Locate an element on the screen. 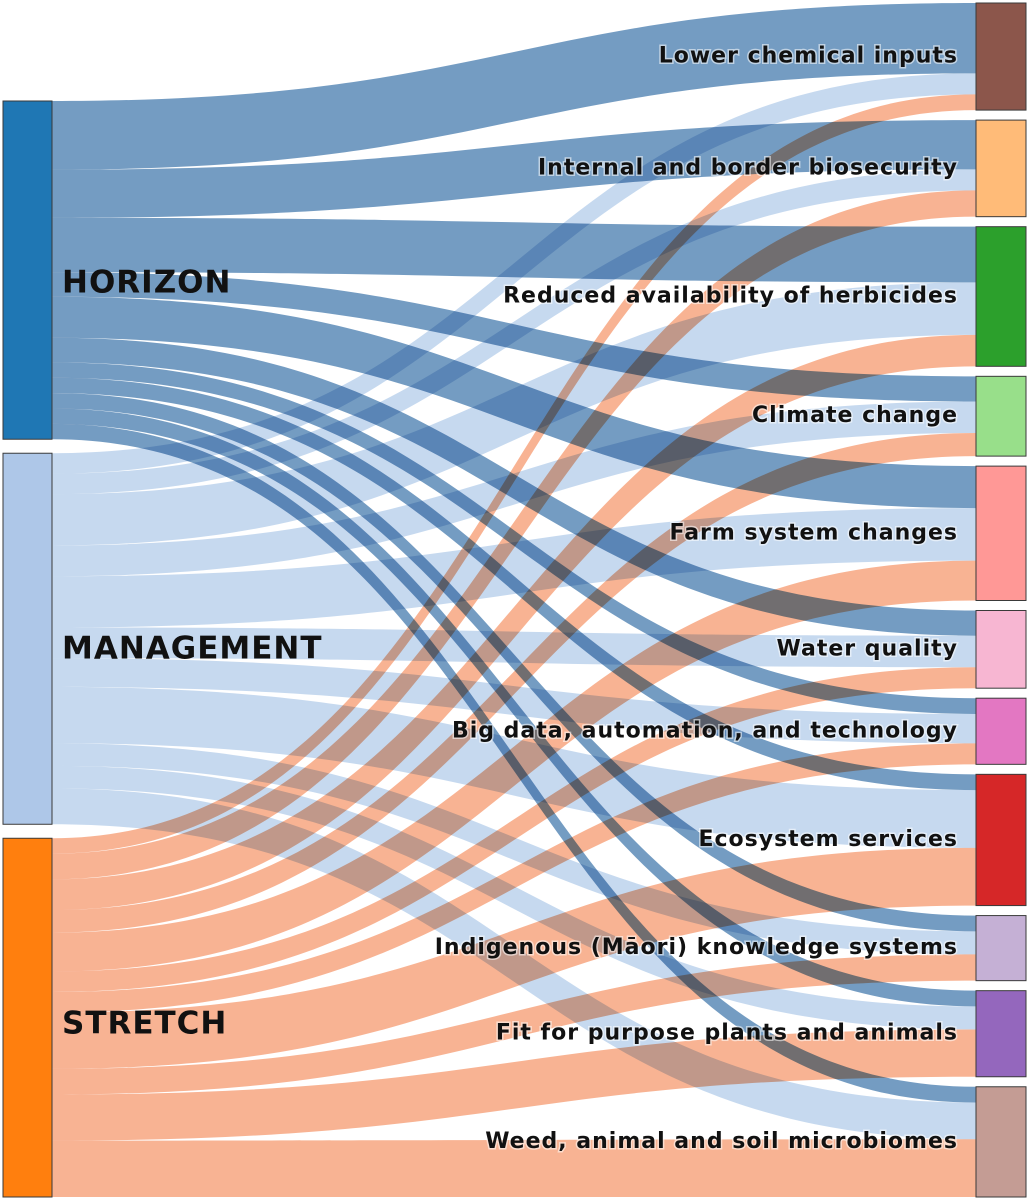  source-node-horizon is located at coordinates (27, 270).